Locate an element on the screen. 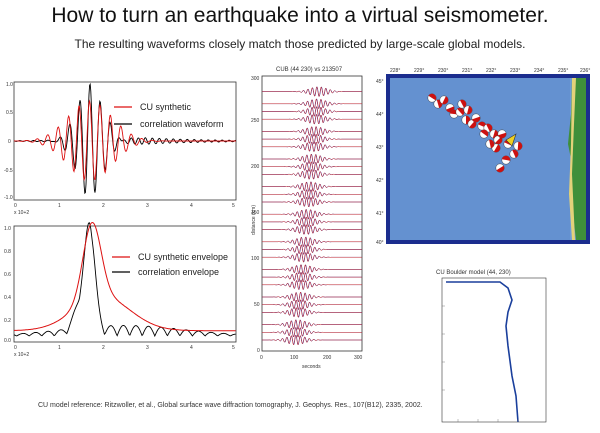 Image resolution: width=600 pixels, height=433 pixels. station-triangle-icon is located at coordinates (511, 140).